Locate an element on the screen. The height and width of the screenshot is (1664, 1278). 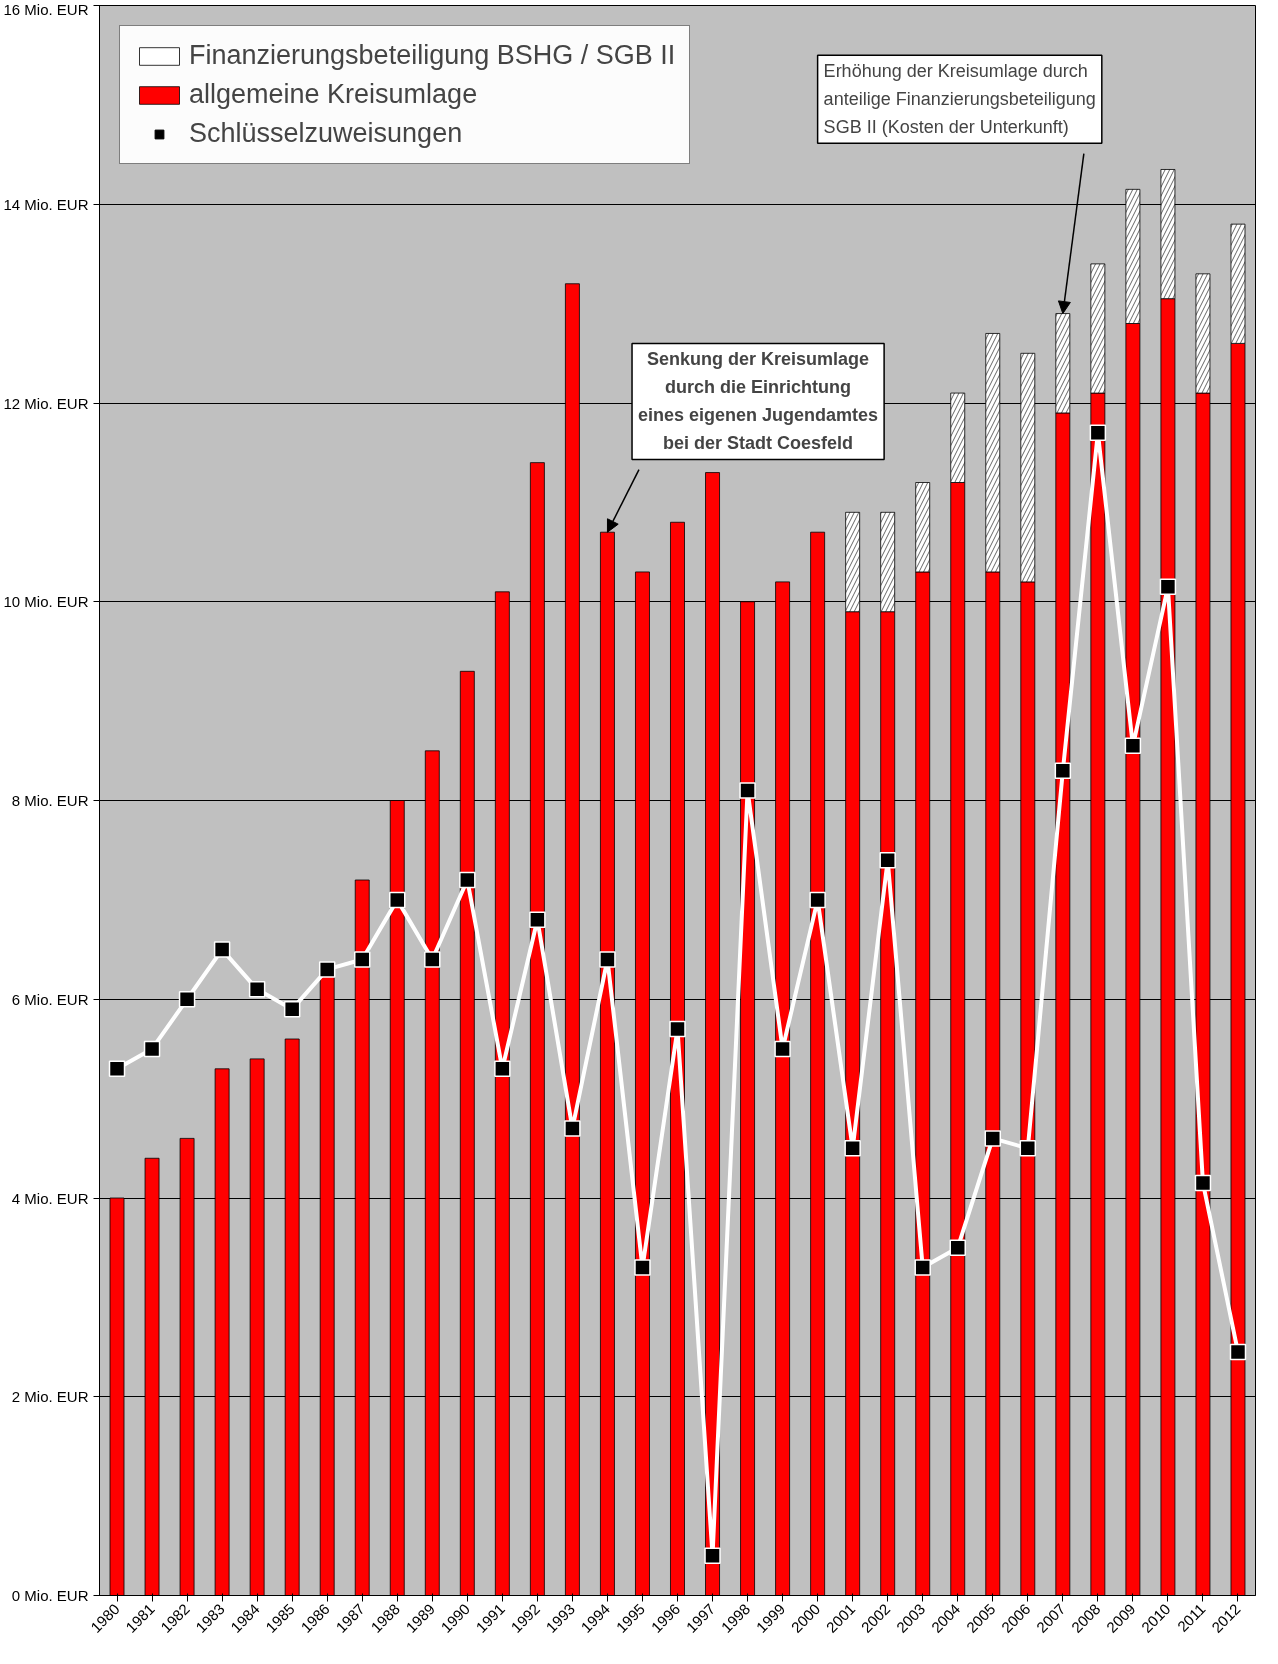
y-tick-label: 12 Mio. EUR is located at coordinates (46, 403).